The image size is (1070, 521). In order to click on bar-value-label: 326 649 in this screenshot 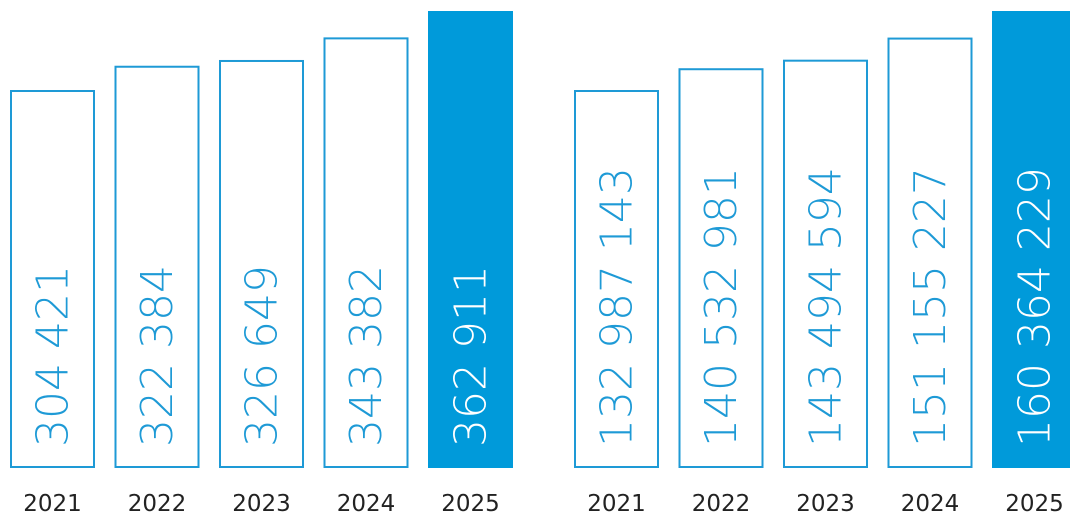, I will do `click(262, 356)`.